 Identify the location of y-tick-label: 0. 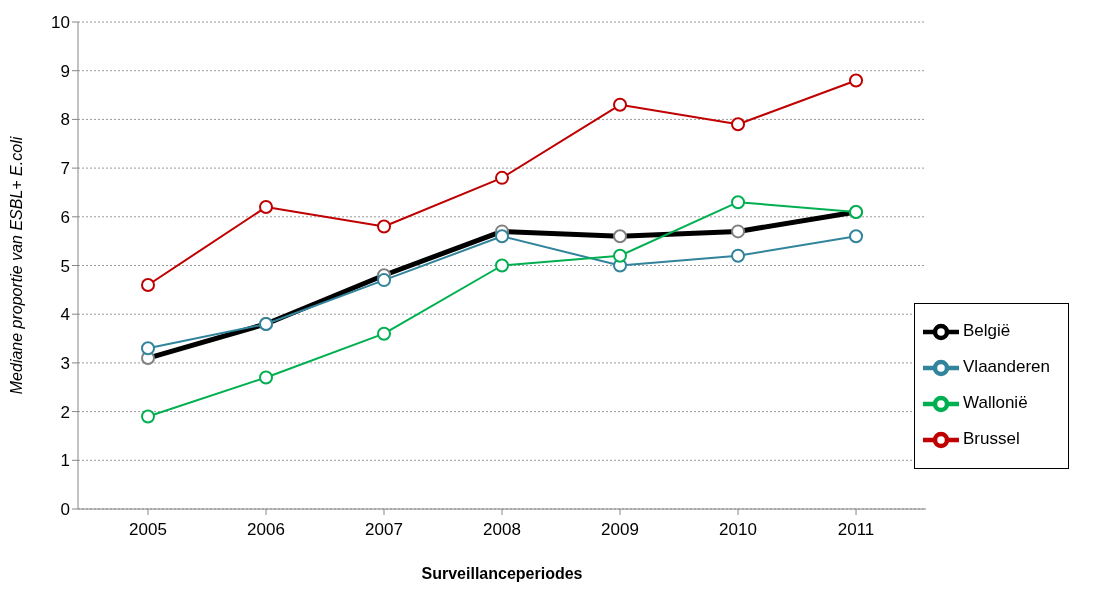
(65, 510).